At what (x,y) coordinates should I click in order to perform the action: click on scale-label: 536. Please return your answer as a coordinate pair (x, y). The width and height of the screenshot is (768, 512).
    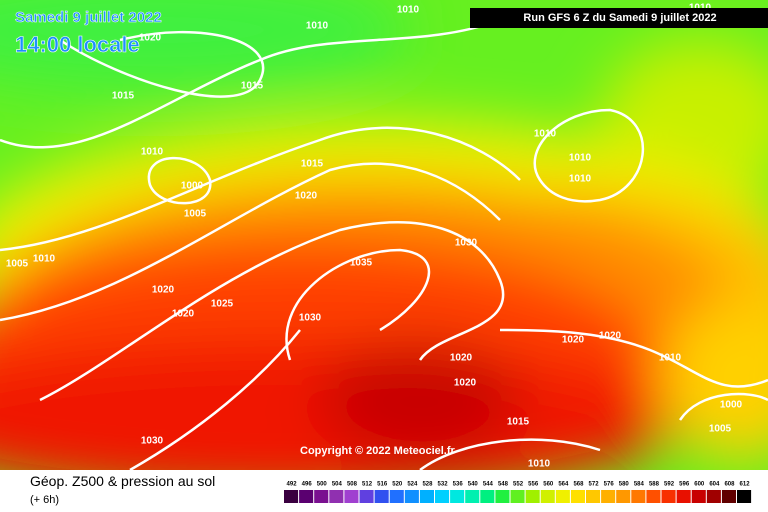
    Looking at the image, I should click on (458, 485).